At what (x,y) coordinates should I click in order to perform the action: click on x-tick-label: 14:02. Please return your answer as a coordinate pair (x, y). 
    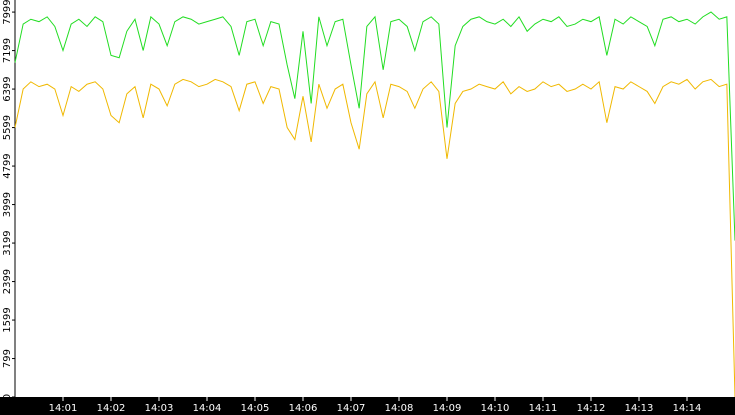
    Looking at the image, I should click on (111, 408).